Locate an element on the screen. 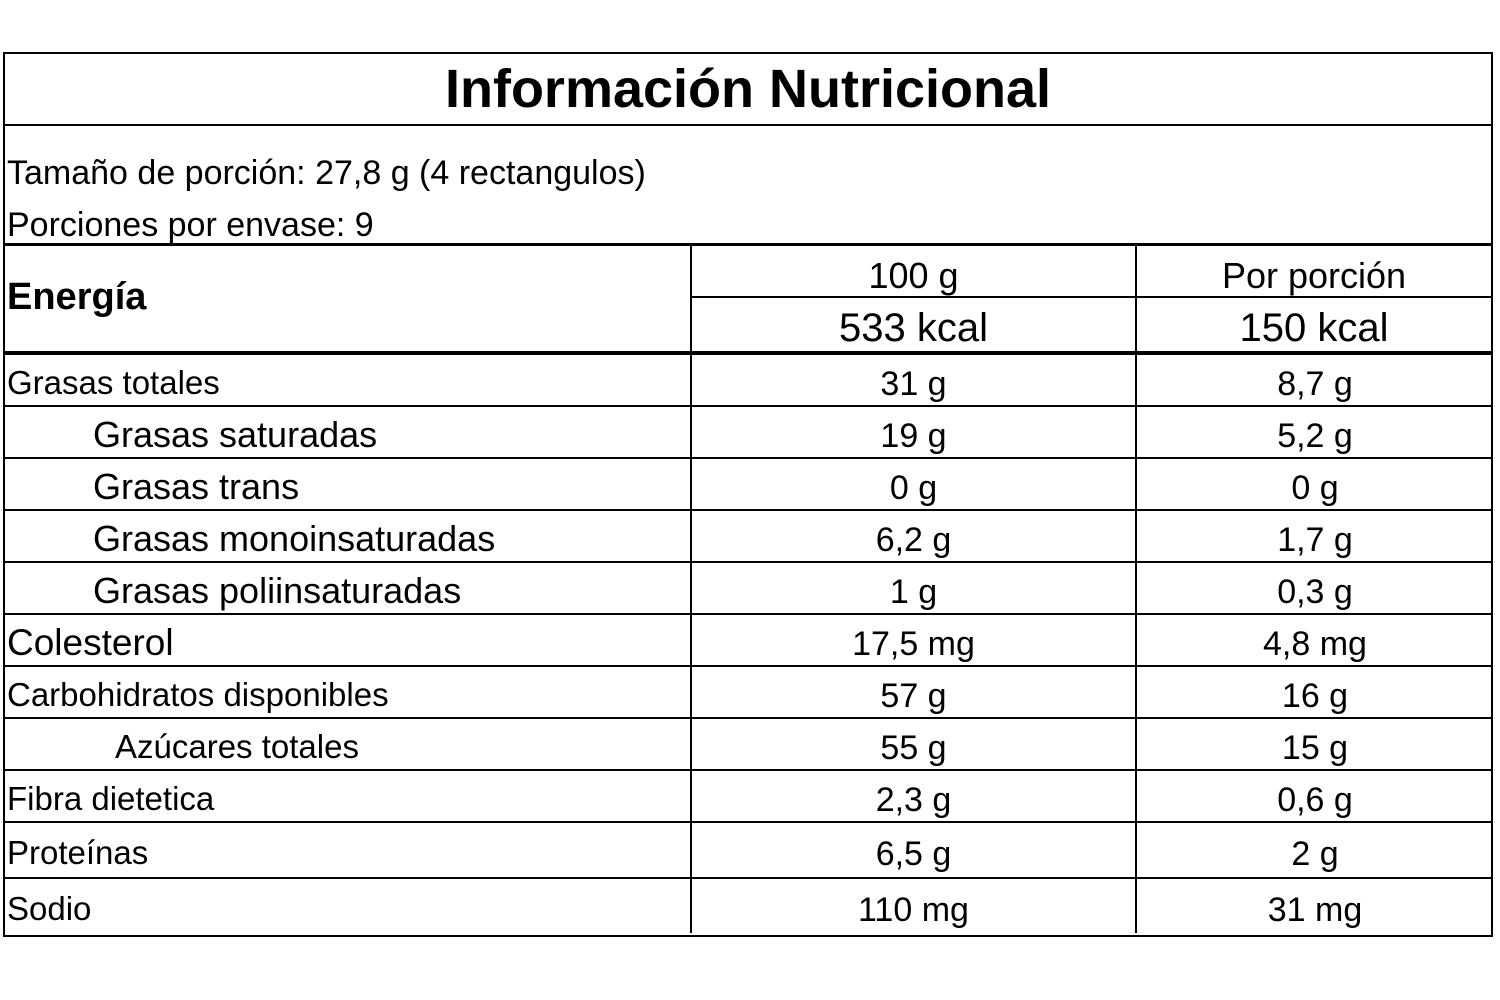  nutrient-value-100g: 6,2 g is located at coordinates (912, 536).